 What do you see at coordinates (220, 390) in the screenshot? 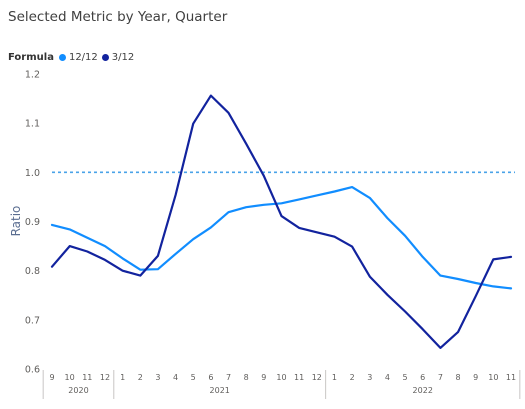
I see `year-label: 2021` at bounding box center [220, 390].